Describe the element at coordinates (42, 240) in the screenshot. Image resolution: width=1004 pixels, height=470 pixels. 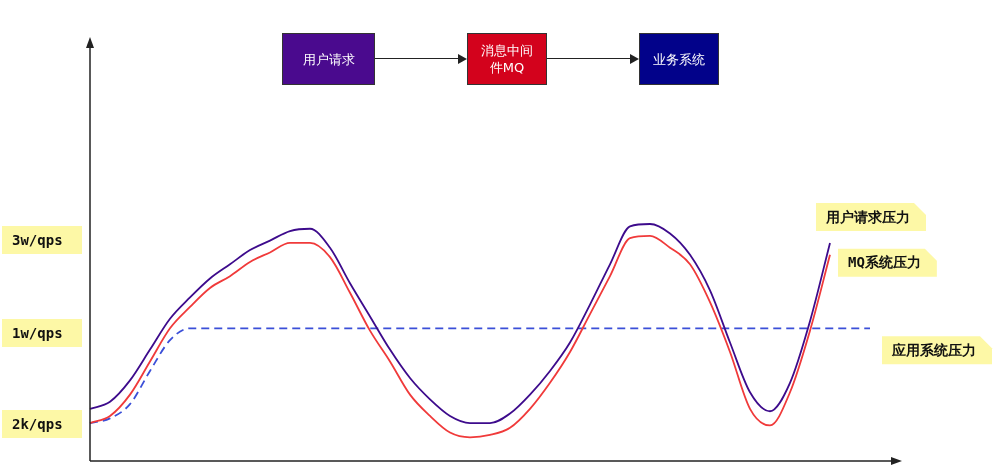
I see `text: 3w/qps` at that location.